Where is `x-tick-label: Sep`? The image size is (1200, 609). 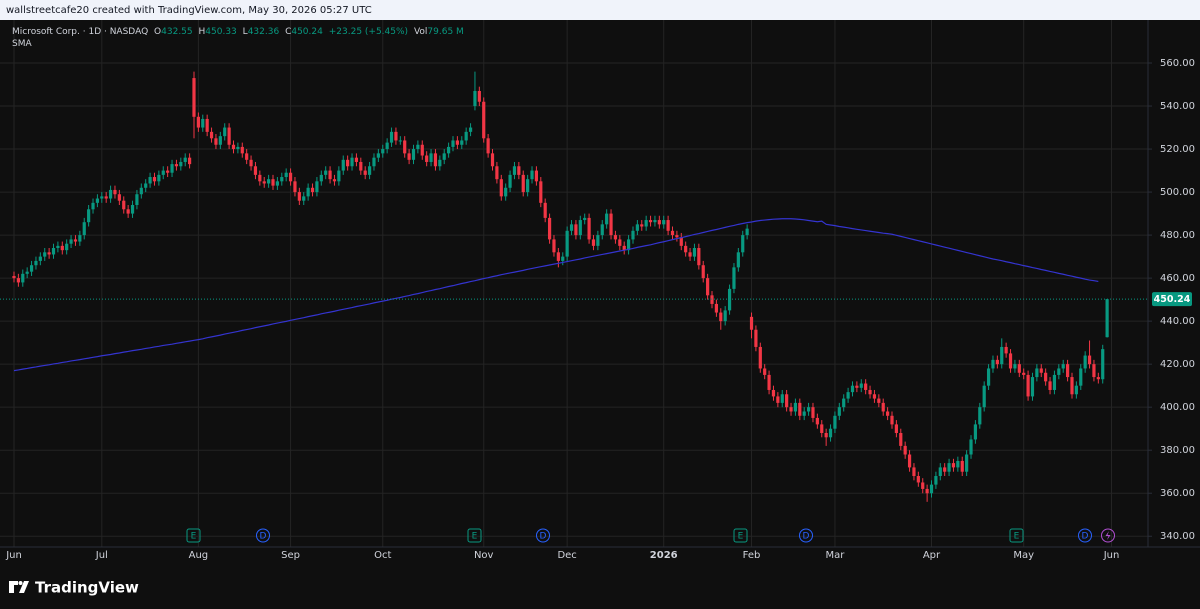 x-tick-label: Sep is located at coordinates (290, 555).